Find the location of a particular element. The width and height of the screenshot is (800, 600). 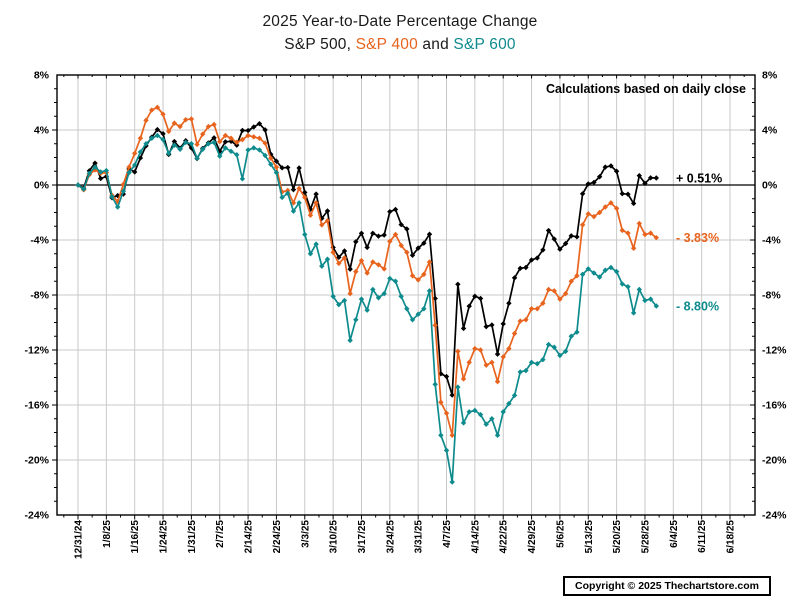

x-tick-label: 5/20/25 is located at coordinates (617, 537).